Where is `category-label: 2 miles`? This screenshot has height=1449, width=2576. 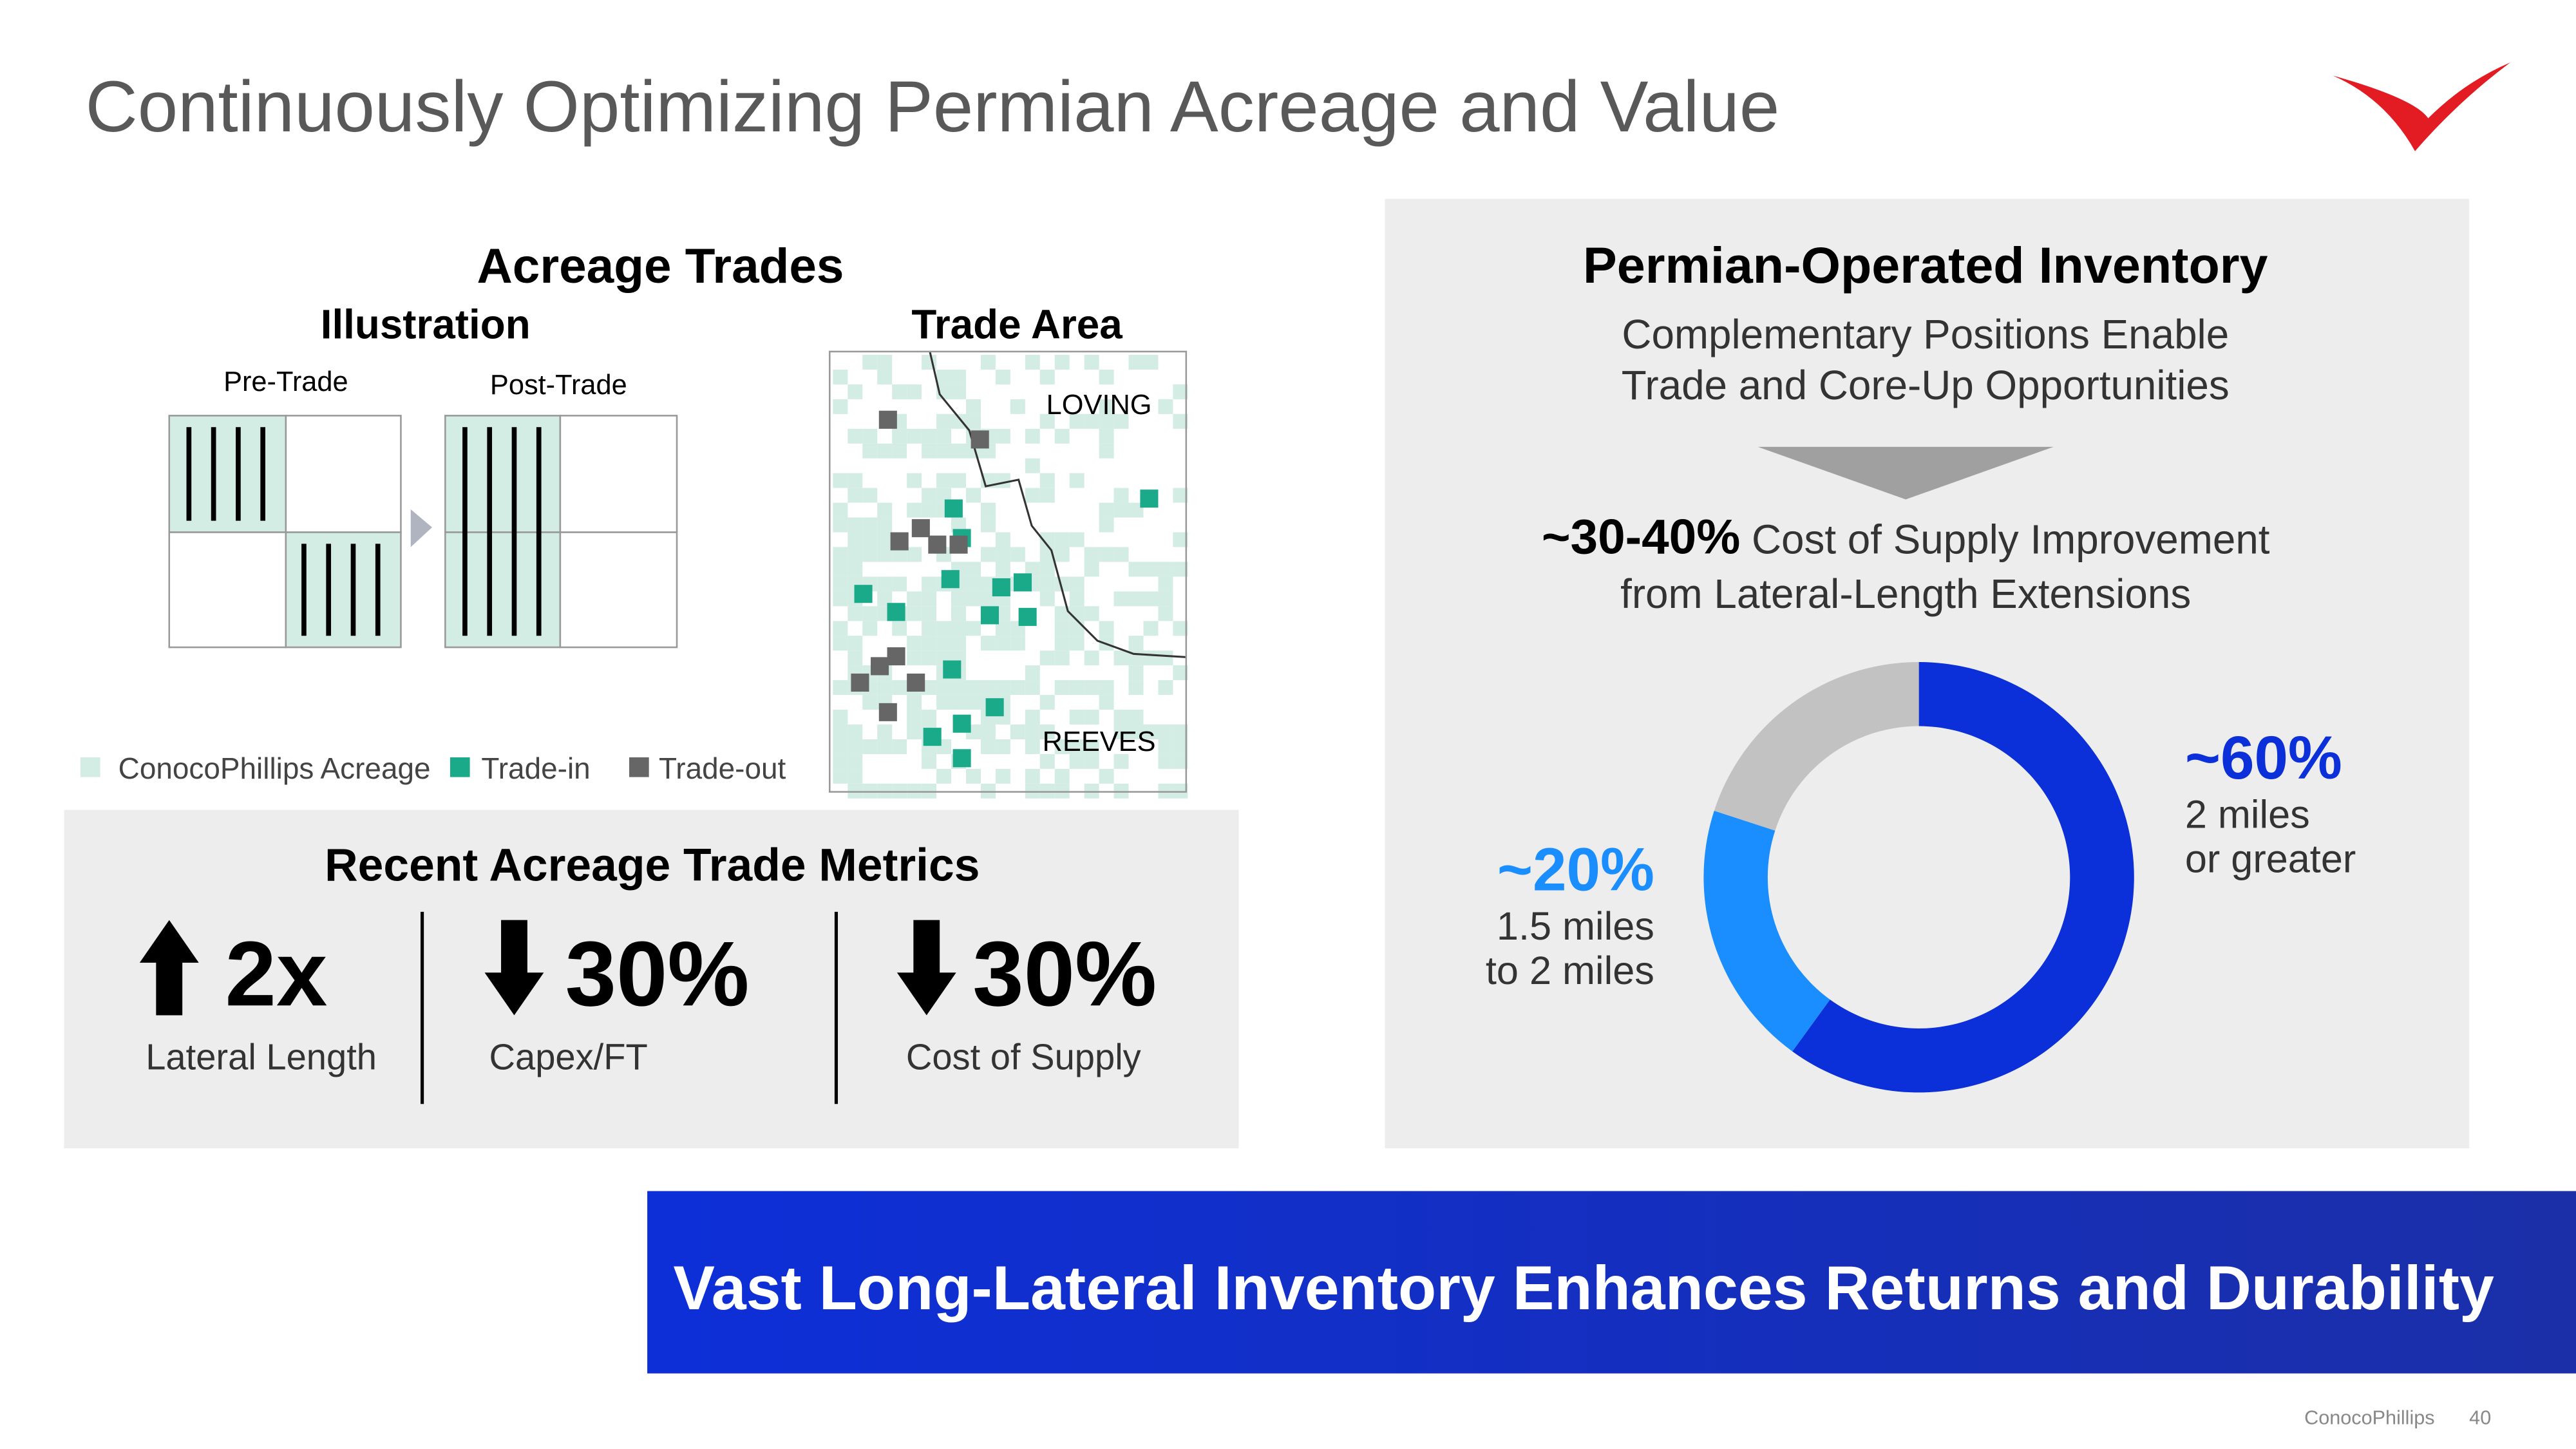
category-label: 2 miles is located at coordinates (2247, 815).